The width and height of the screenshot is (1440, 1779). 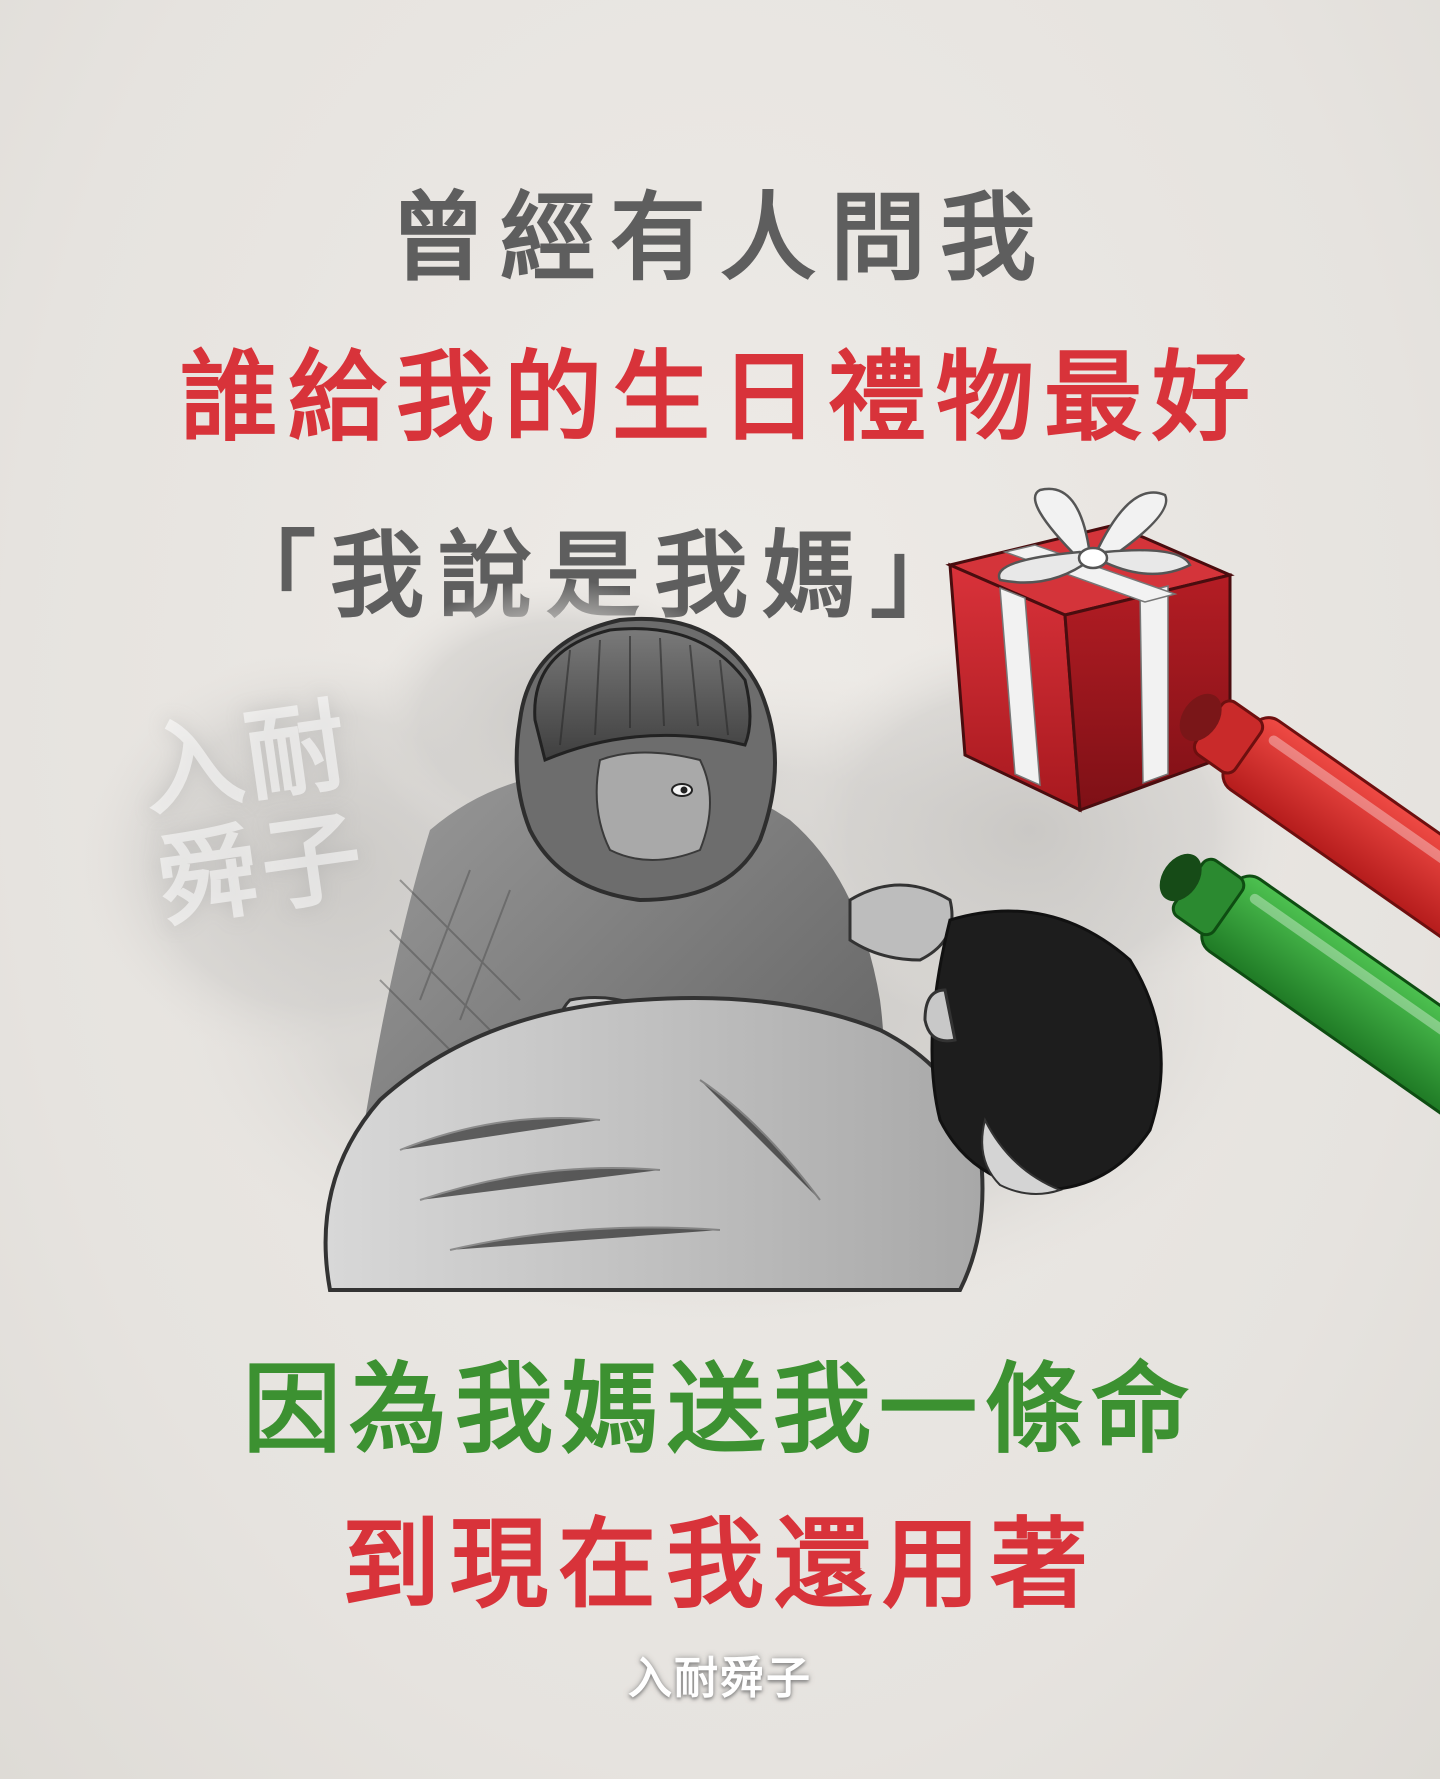 I want to click on quote-close: 」, so click(x=924, y=576).